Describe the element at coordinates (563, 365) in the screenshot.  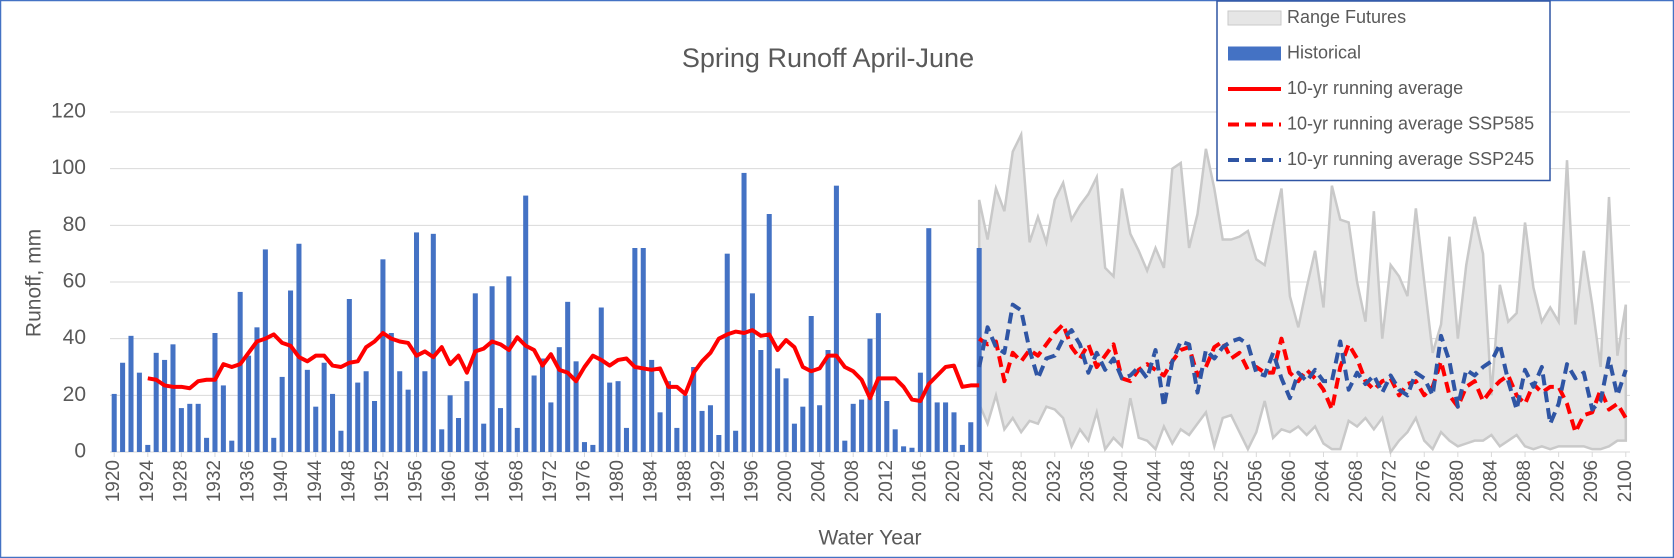
I see `line` at that location.